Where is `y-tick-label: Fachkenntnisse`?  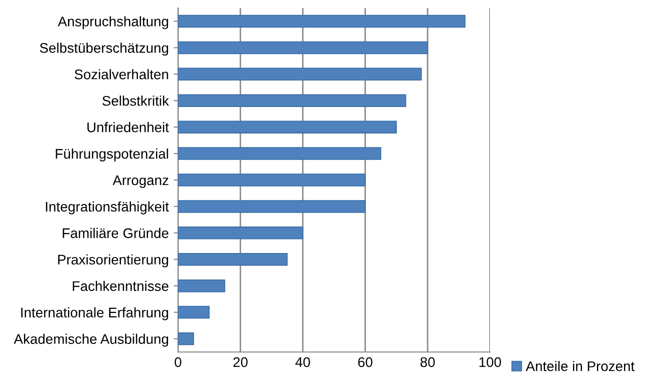 y-tick-label: Fachkenntnisse is located at coordinates (120, 286).